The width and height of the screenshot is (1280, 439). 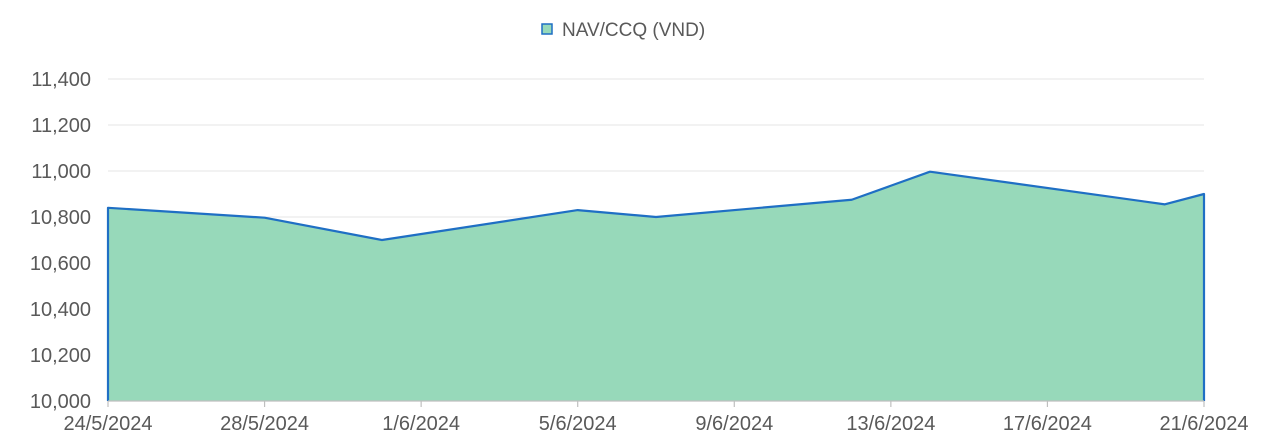 I want to click on x-tick-label: 13/6/2024, so click(x=890, y=424).